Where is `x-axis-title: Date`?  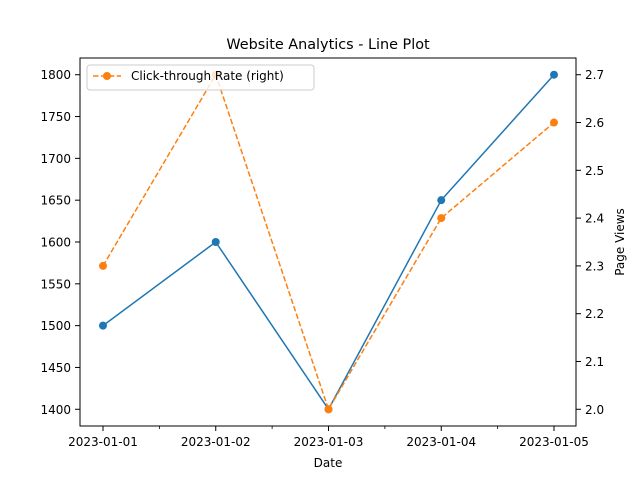 x-axis-title: Date is located at coordinates (328, 463).